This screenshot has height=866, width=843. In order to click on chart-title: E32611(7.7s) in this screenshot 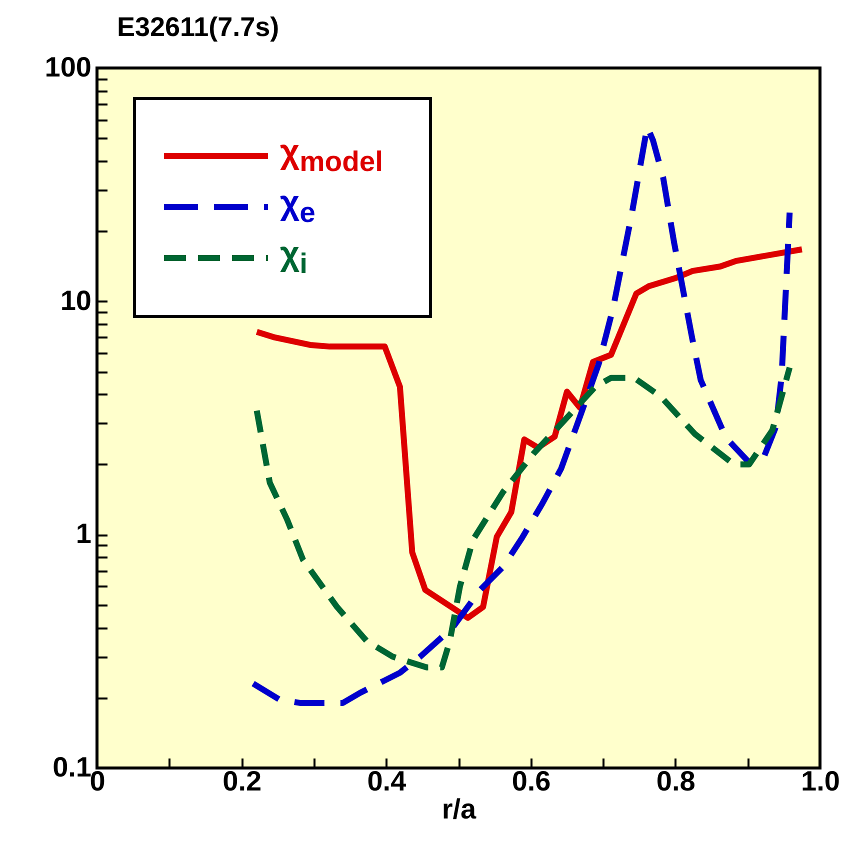, I will do `click(198, 27)`.